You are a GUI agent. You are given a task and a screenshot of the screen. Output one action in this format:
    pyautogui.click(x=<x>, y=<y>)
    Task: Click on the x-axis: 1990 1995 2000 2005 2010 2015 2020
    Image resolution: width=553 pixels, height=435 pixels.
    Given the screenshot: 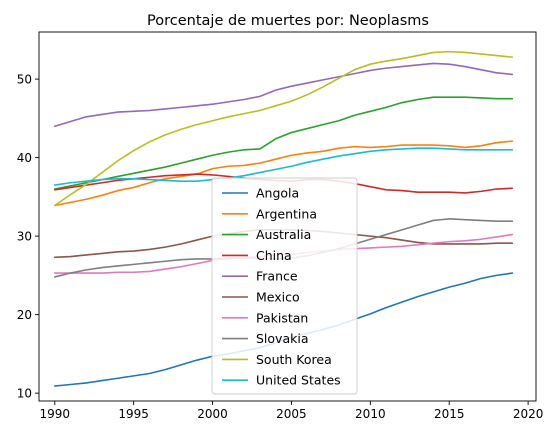 What is the action you would take?
    pyautogui.click(x=292, y=411)
    